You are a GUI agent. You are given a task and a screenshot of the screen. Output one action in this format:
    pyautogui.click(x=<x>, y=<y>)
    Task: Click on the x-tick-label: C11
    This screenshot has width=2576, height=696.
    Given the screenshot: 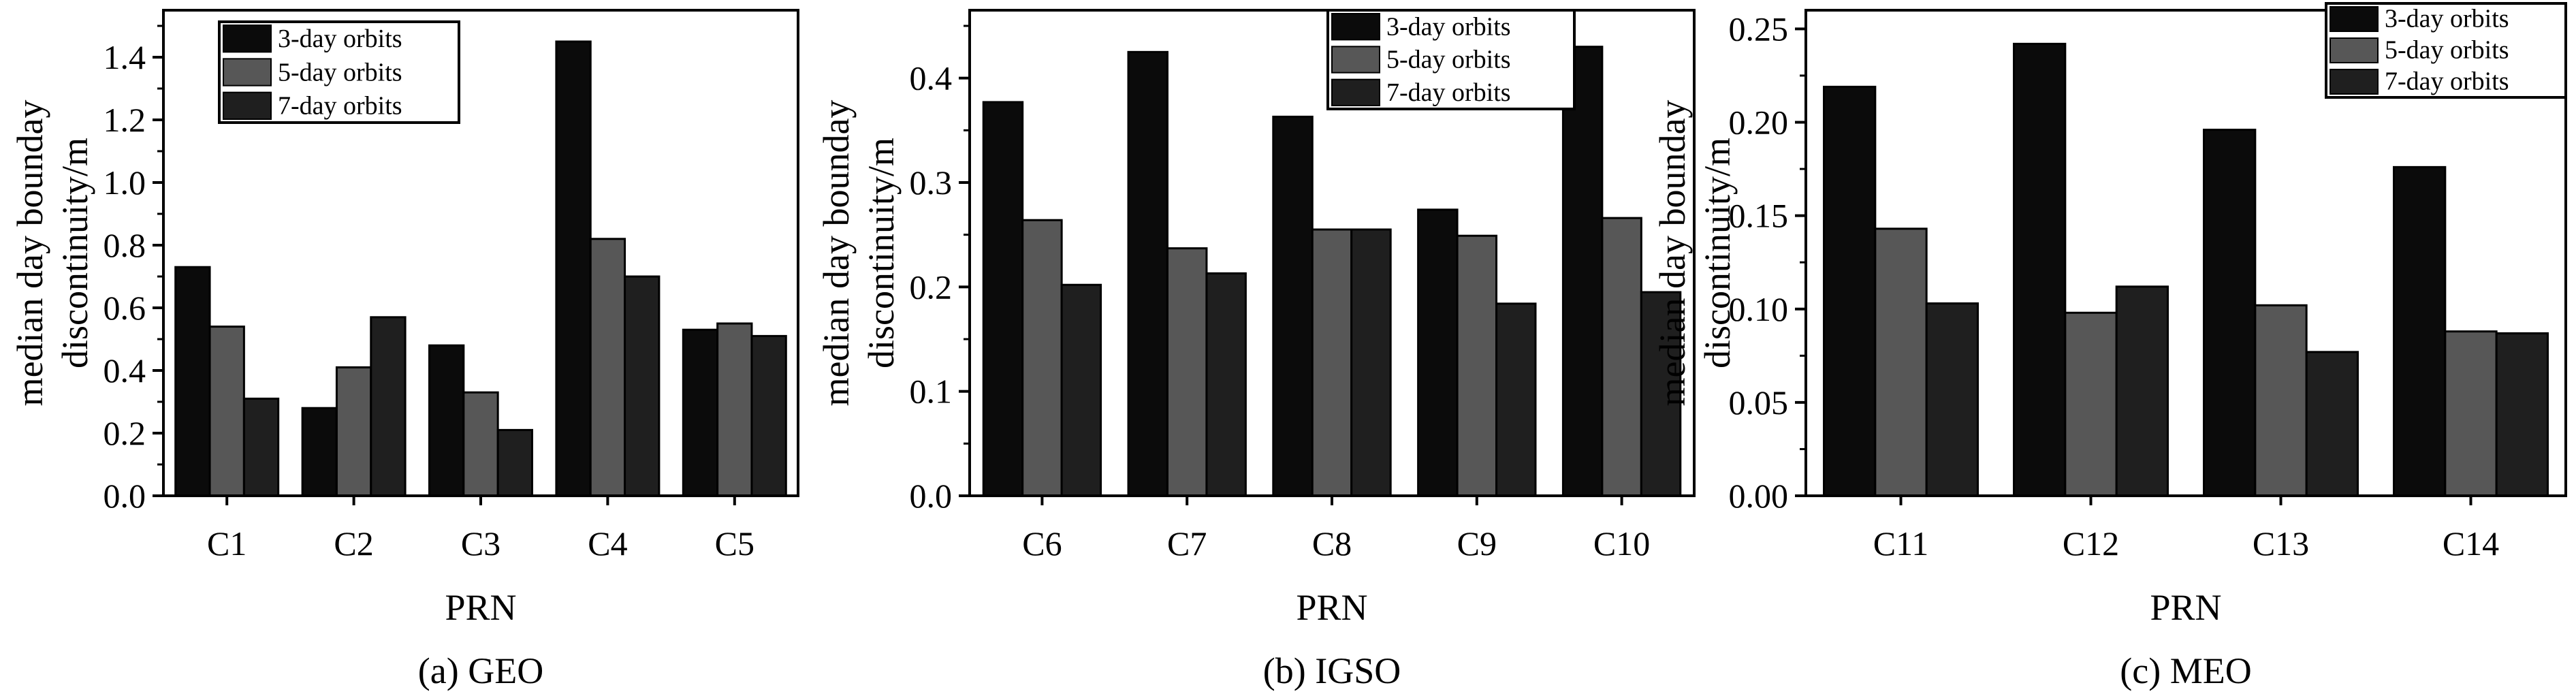 What is the action you would take?
    pyautogui.click(x=1901, y=543)
    